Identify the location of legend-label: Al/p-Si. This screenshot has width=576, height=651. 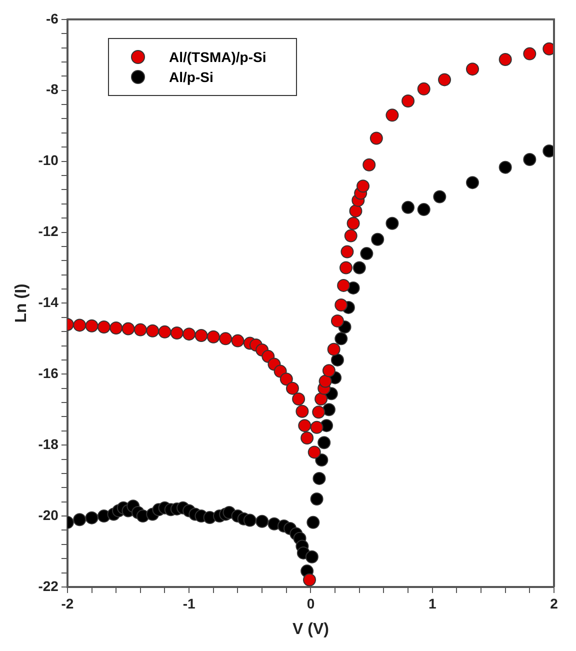
(191, 77).